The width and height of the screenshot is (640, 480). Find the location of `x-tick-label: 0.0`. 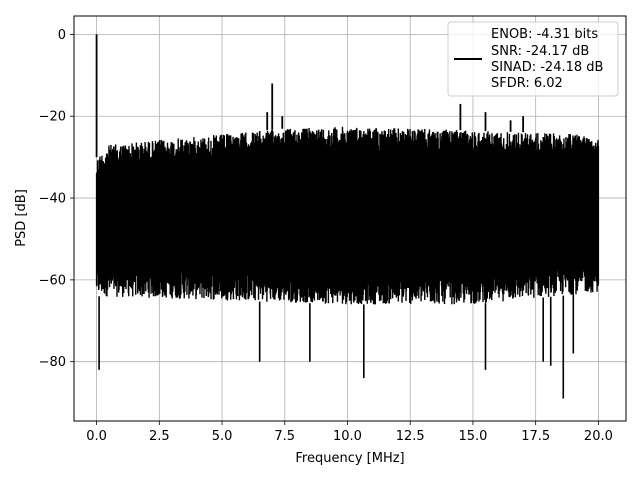

x-tick-label: 0.0 is located at coordinates (96, 436).